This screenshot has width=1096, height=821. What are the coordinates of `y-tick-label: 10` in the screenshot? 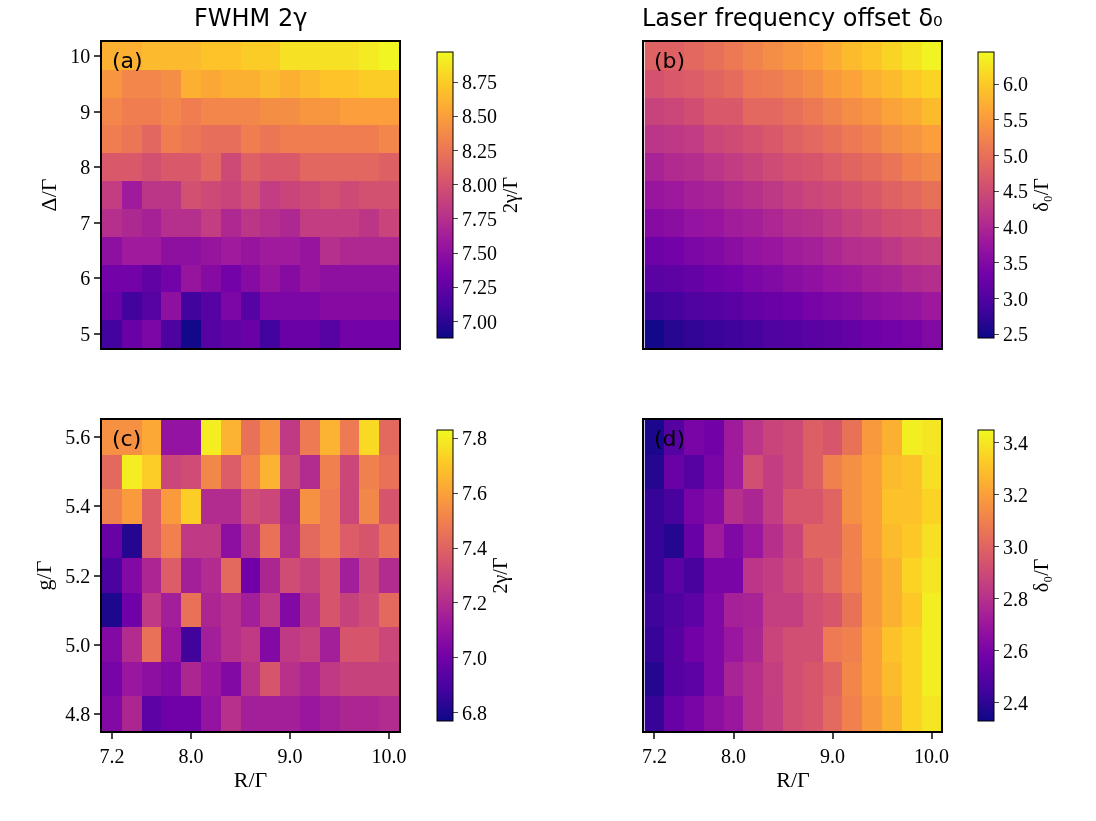 It's located at (80, 55).